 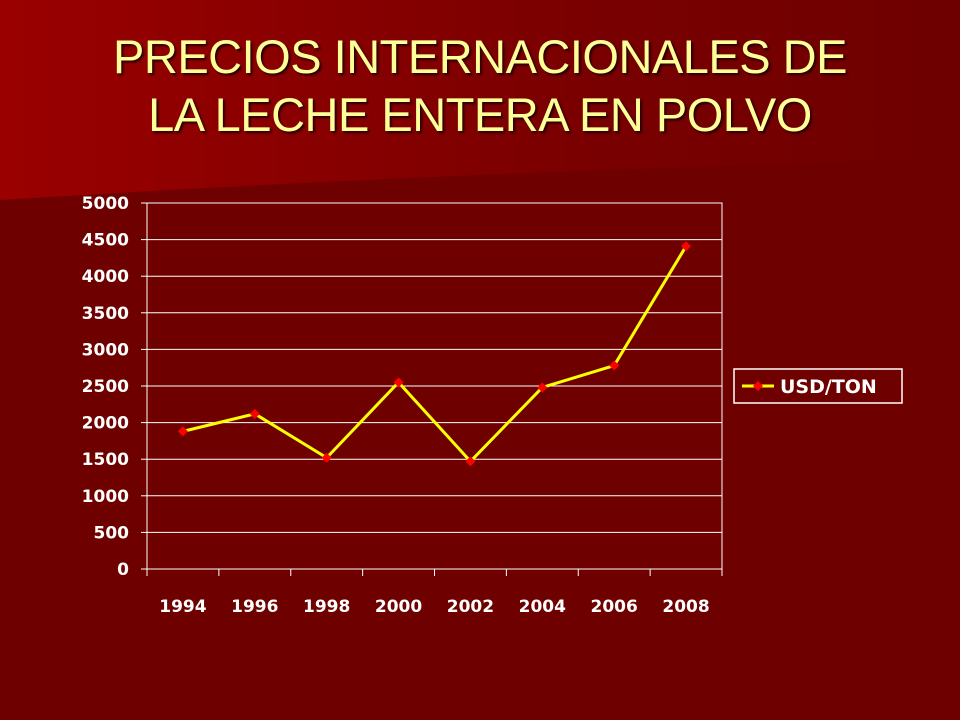 I want to click on x-tick-label-2004: 2004, so click(x=542, y=607).